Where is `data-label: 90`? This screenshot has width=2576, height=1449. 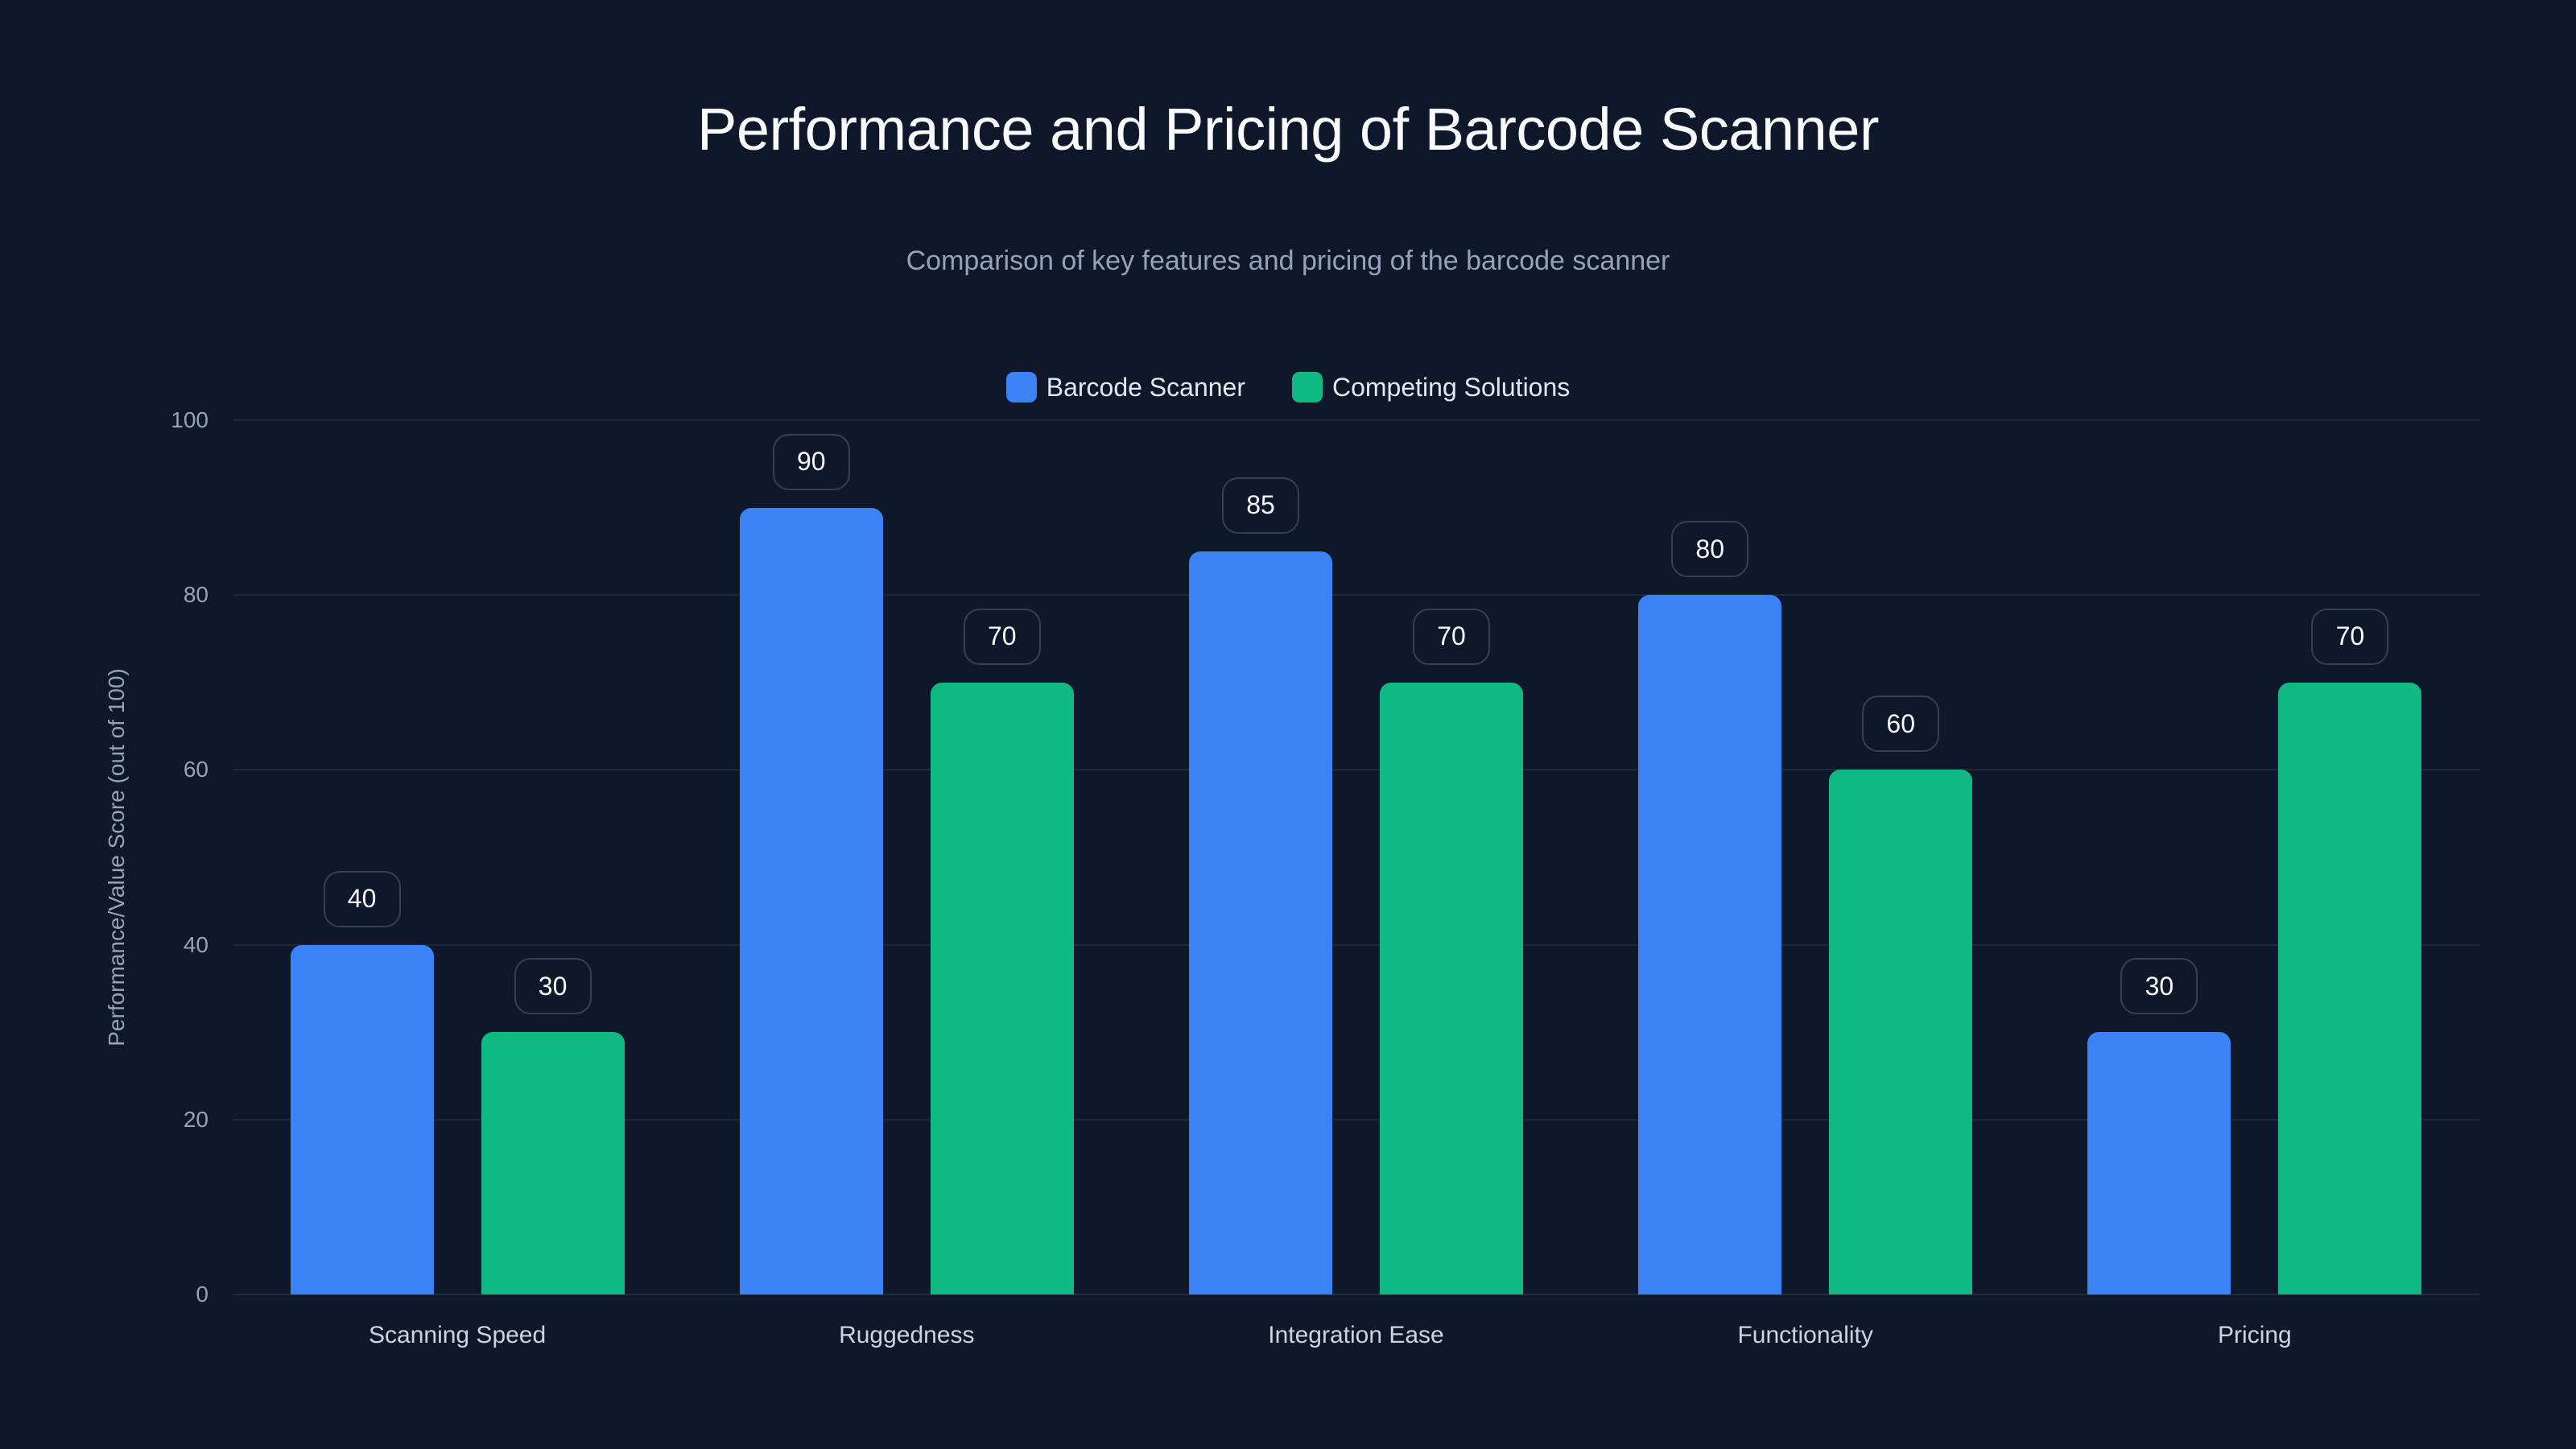
data-label: 90 is located at coordinates (811, 462).